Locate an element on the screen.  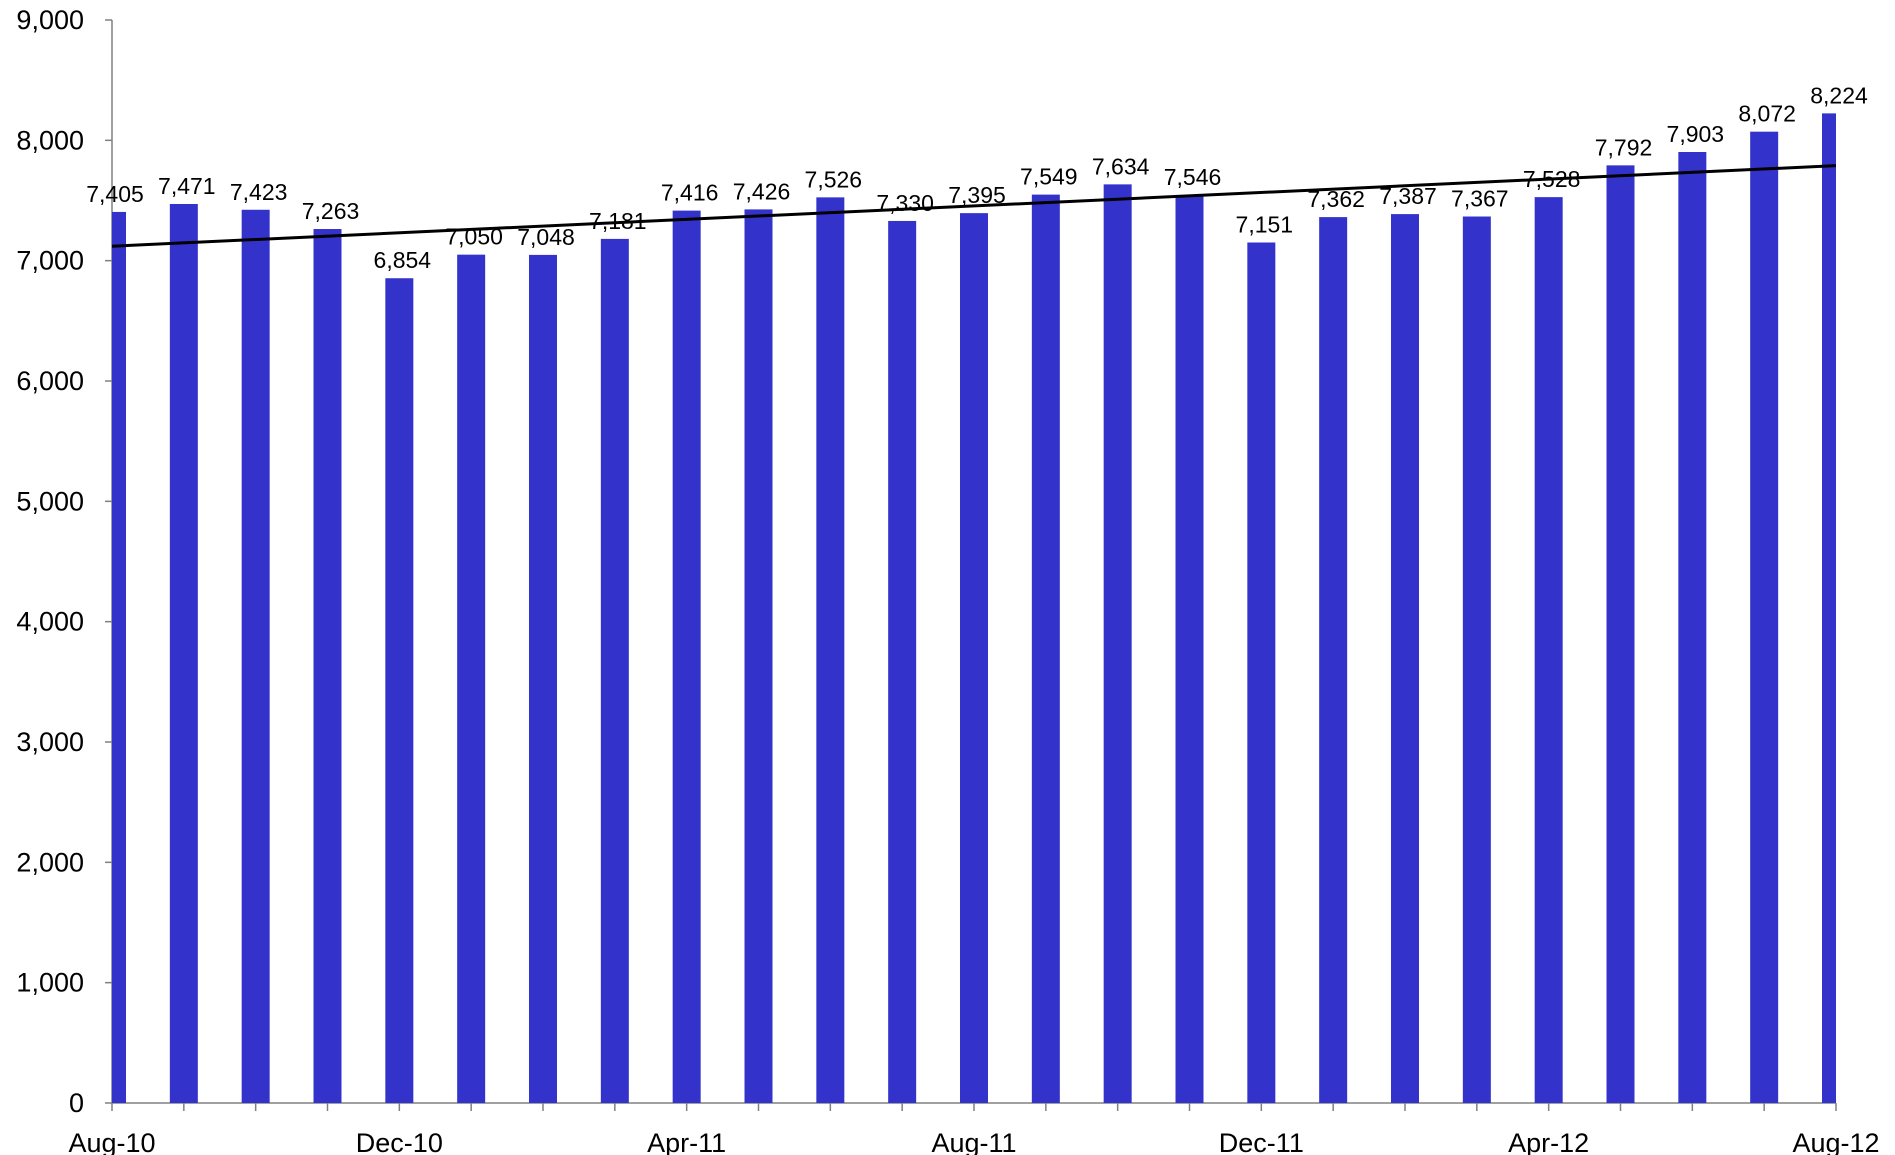
y-tick-label: 0 is located at coordinates (76, 1103).